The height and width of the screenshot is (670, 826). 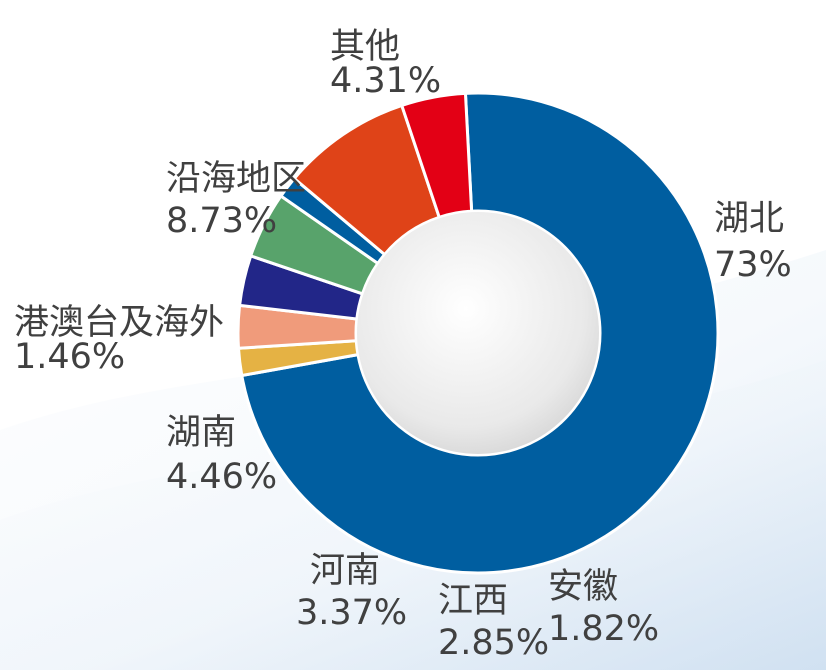 What do you see at coordinates (69, 357) in the screenshot?
I see `label-hmt-overseas-value: 1.46%` at bounding box center [69, 357].